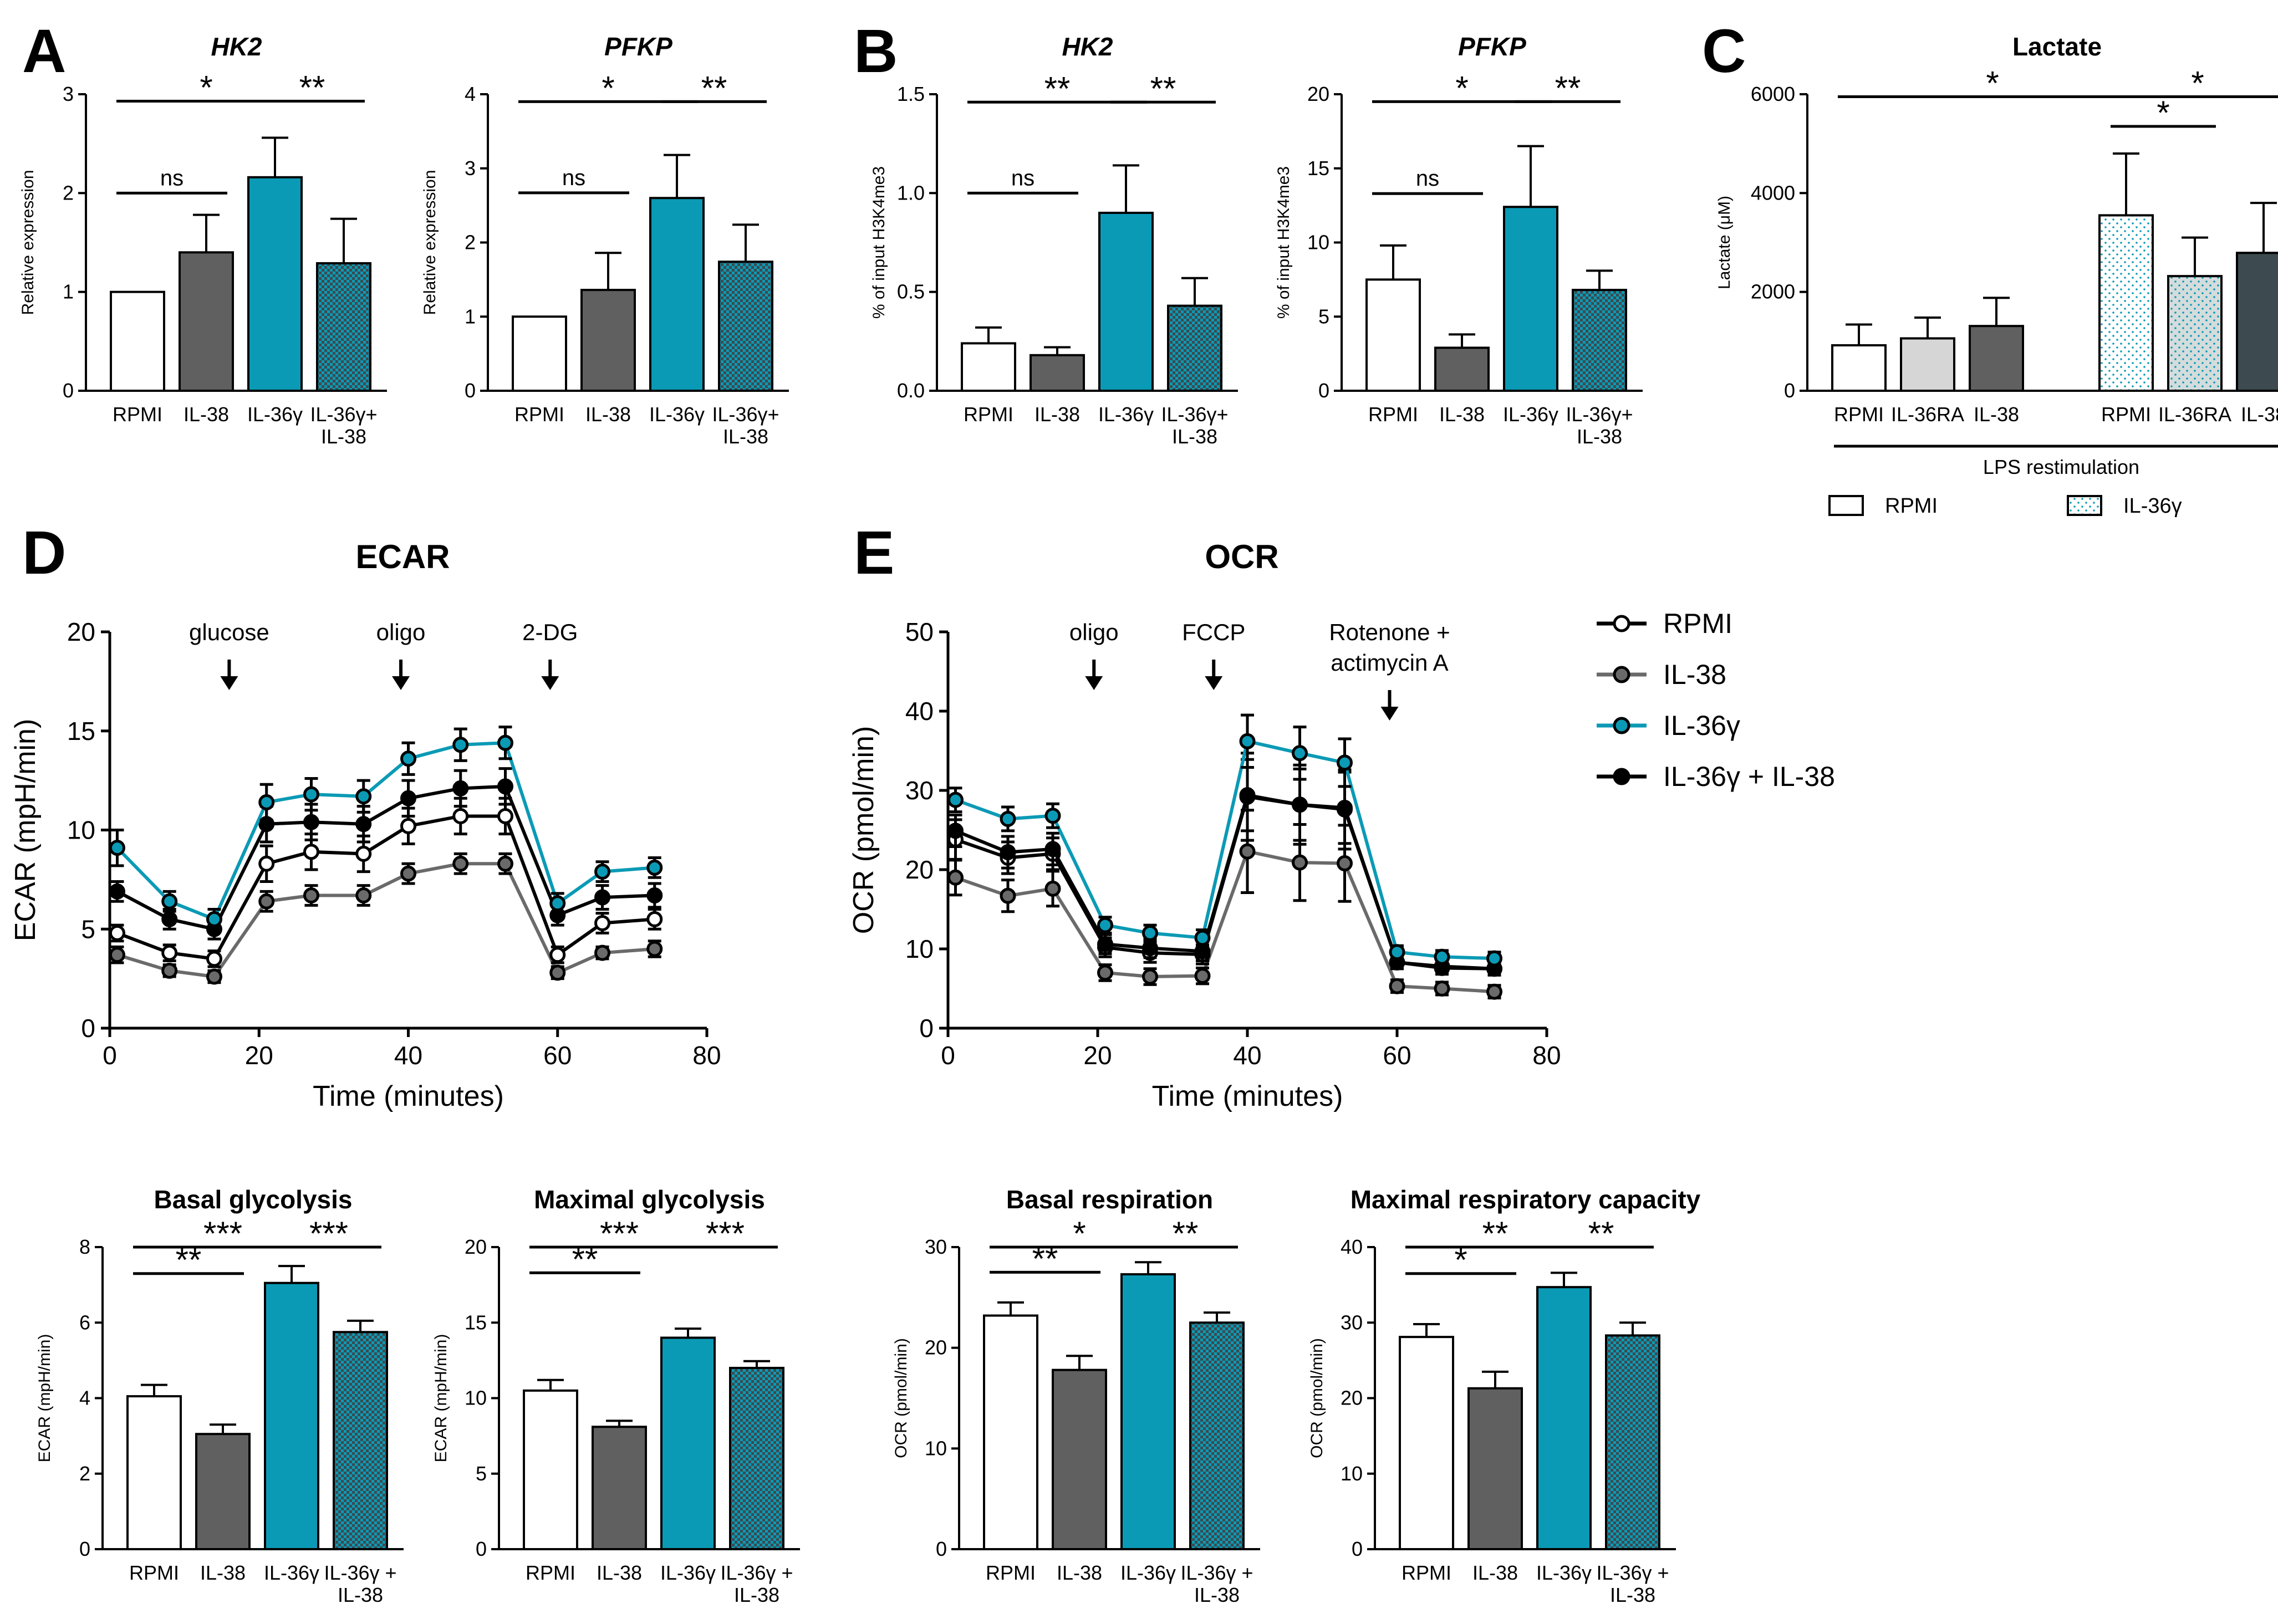  I want to click on significance-label: *, so click(1992, 83).